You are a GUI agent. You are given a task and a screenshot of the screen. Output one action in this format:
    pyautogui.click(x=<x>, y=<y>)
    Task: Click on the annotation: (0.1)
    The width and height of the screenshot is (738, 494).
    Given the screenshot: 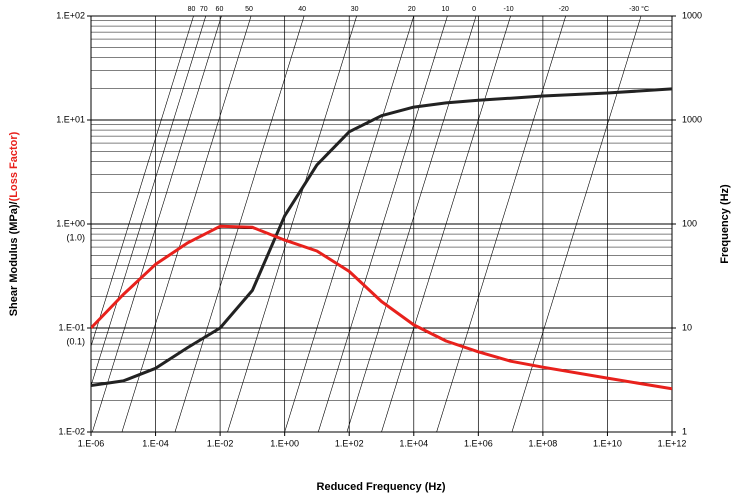 What is the action you would take?
    pyautogui.click(x=75, y=341)
    